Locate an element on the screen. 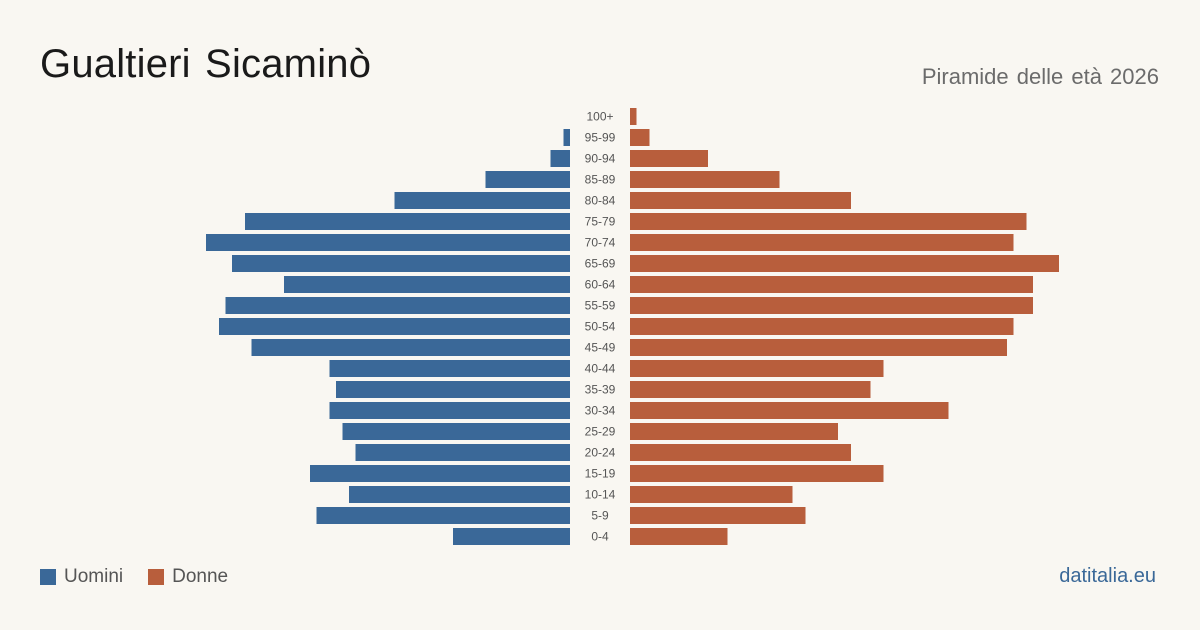 This screenshot has height=630, width=1200. age-label-25-29: 25-29 is located at coordinates (600, 432).